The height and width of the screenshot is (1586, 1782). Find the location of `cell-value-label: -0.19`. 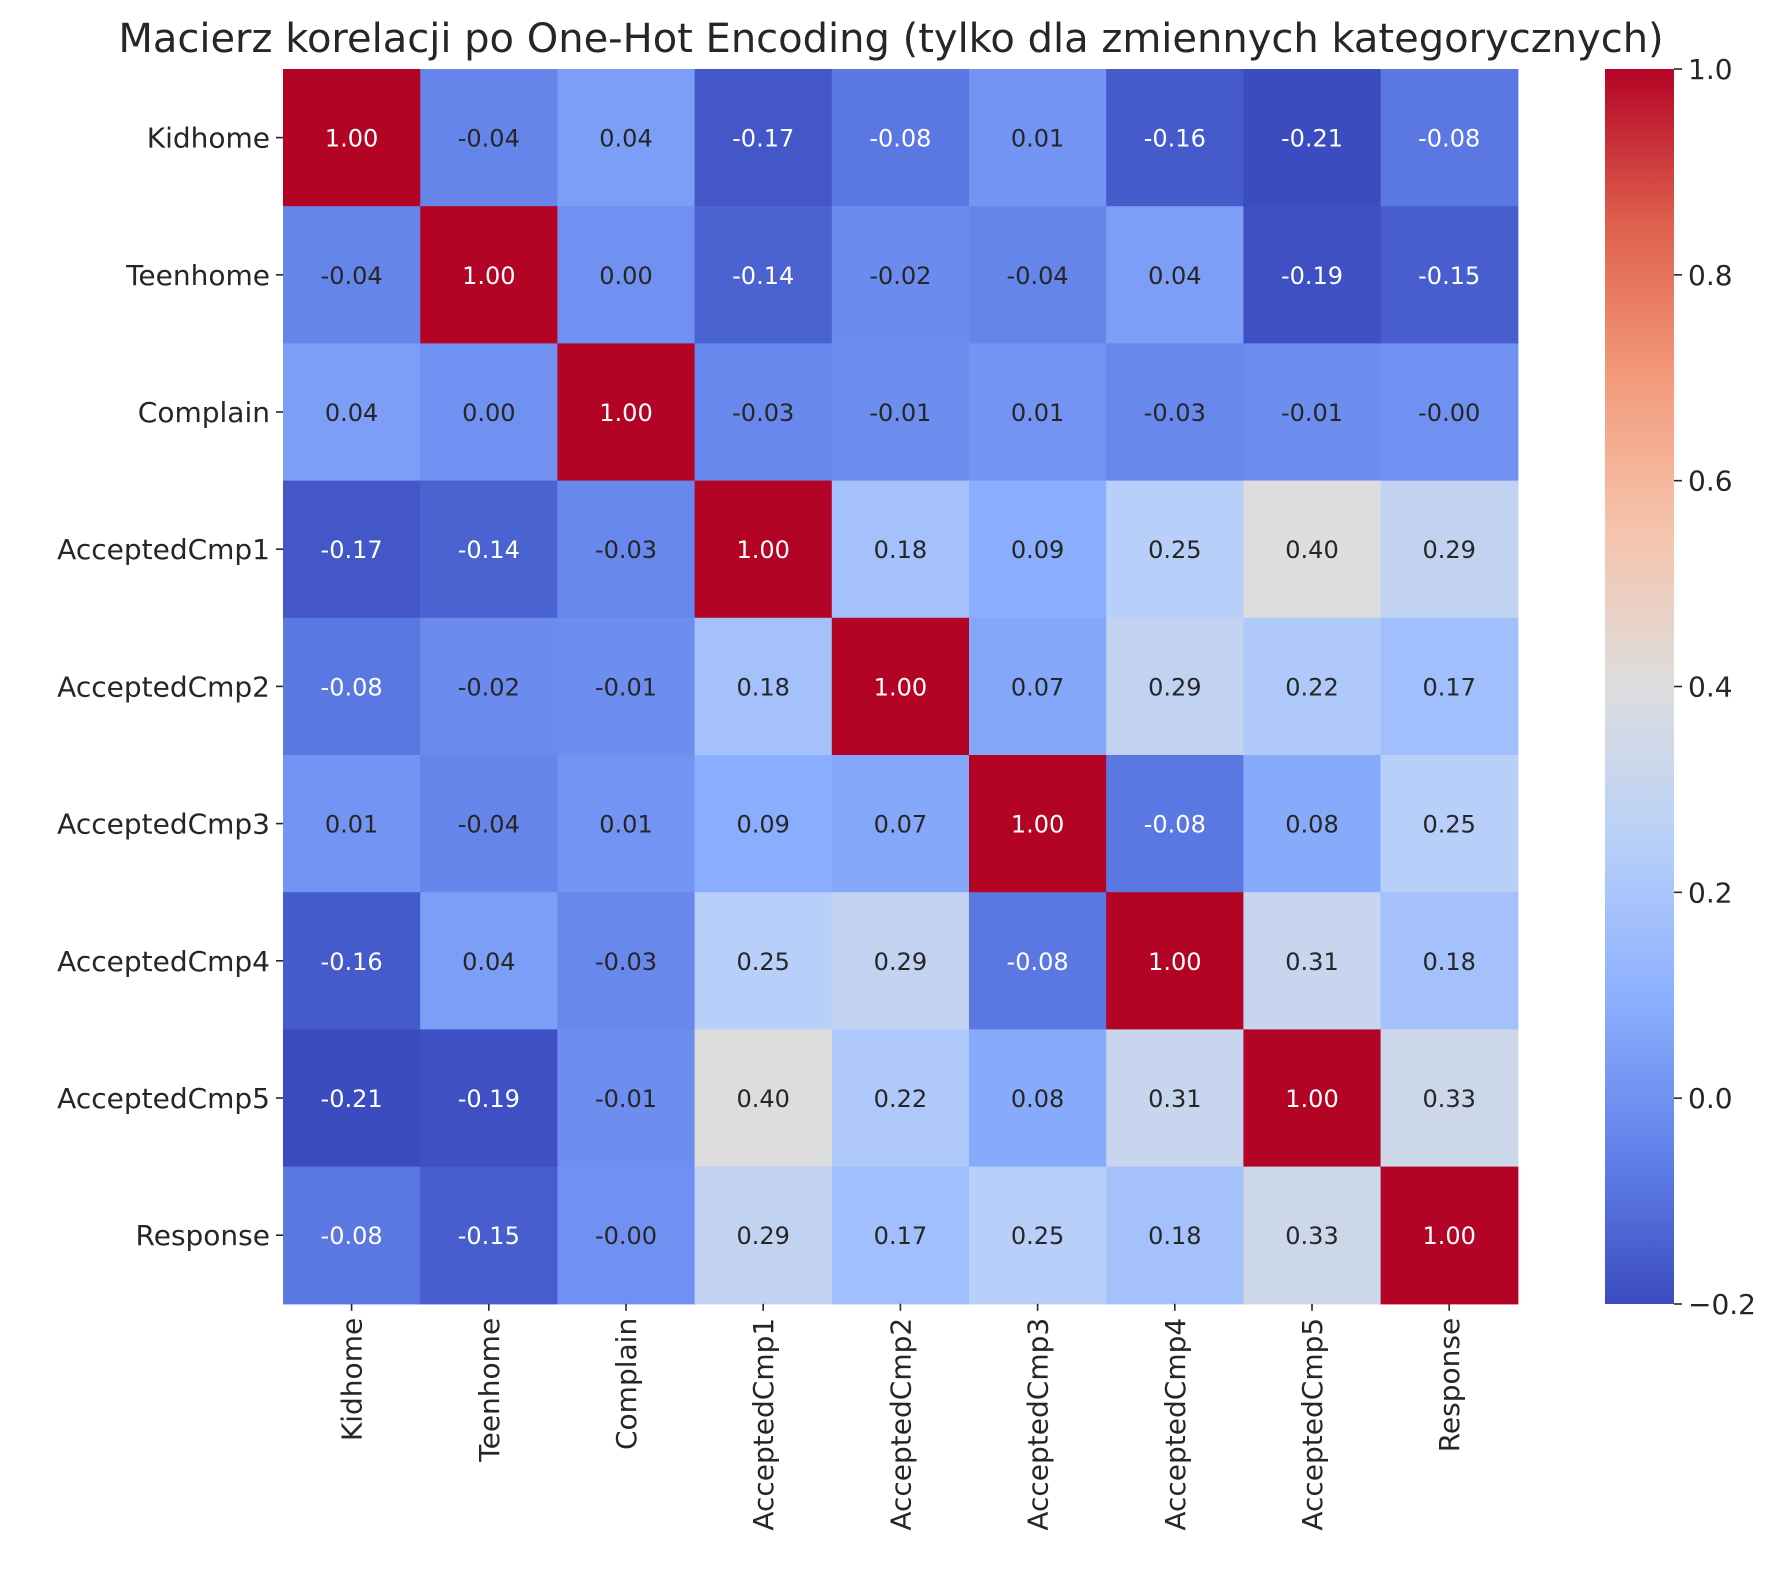

cell-value-label: -0.19 is located at coordinates (489, 1099).